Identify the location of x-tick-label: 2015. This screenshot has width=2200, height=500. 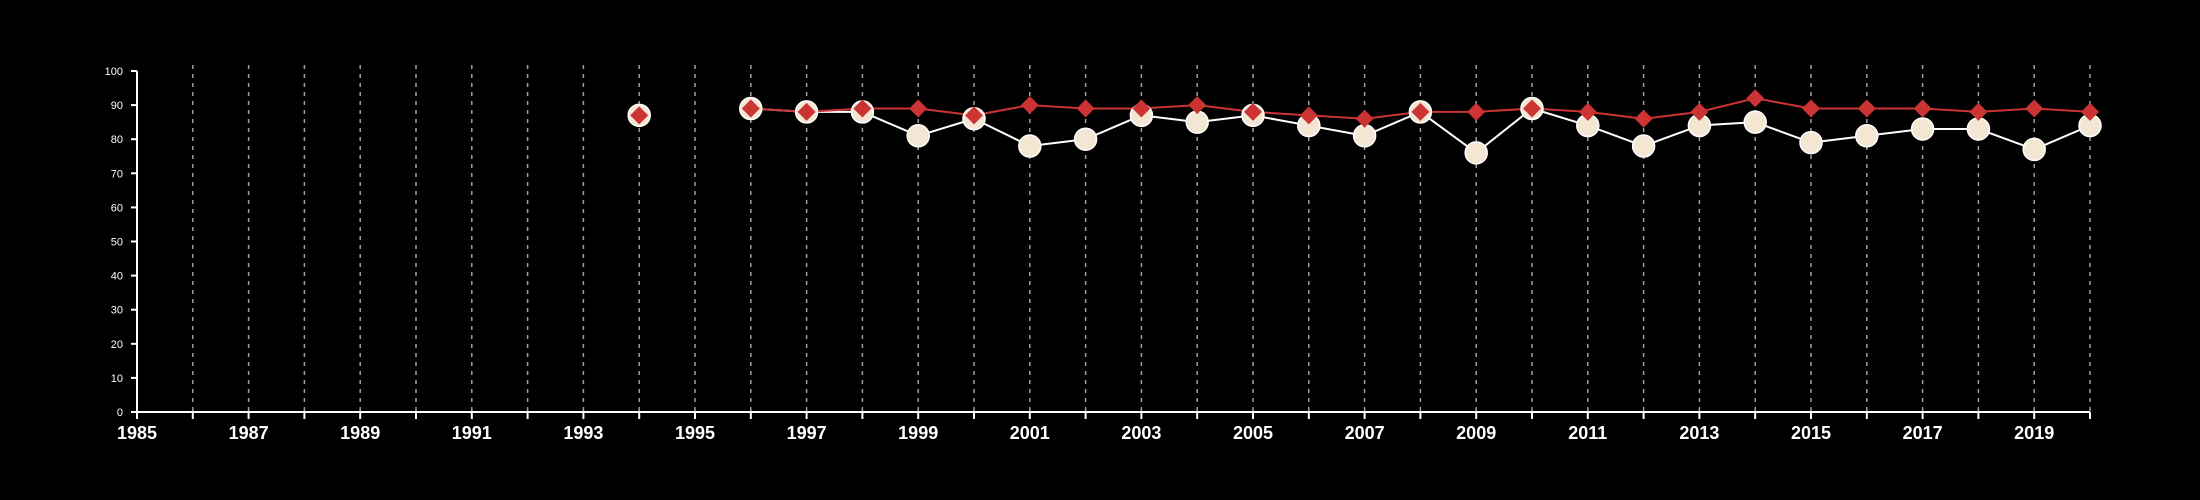
(1811, 433).